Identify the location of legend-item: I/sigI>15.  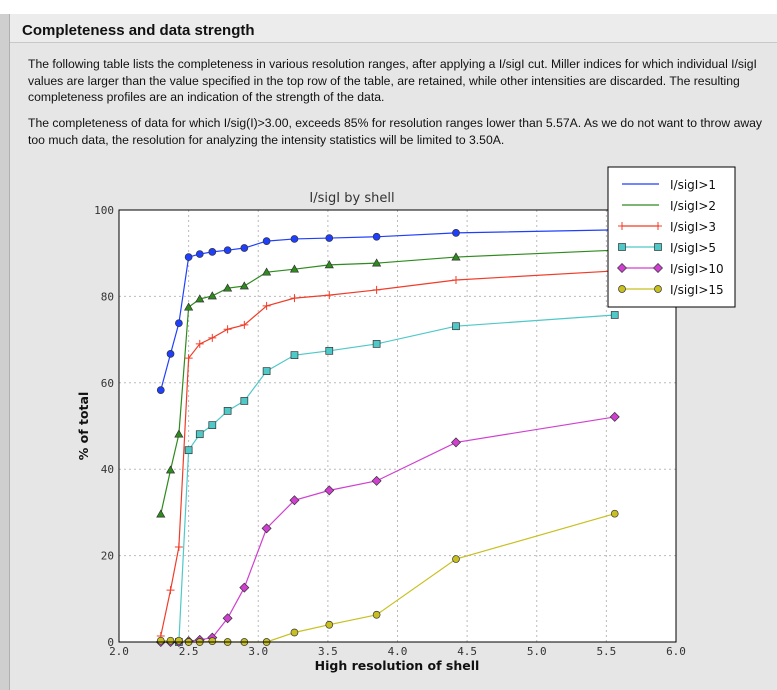
(673, 290).